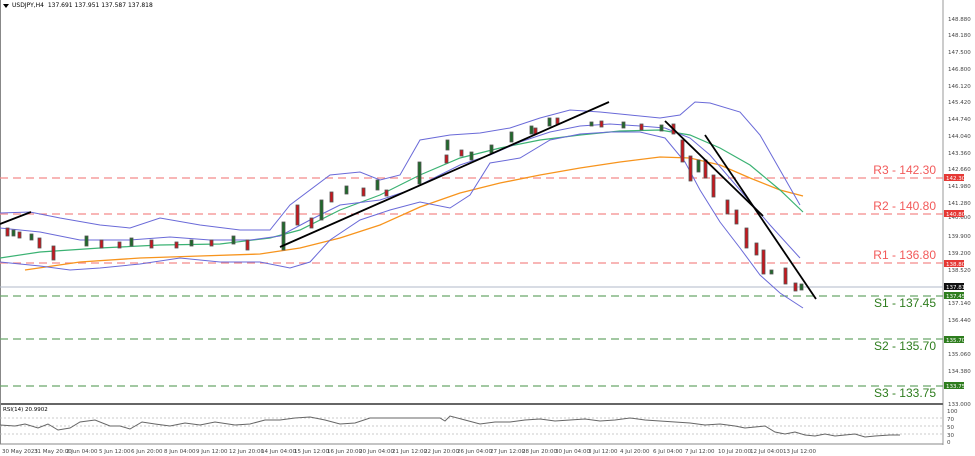 The width and height of the screenshot is (975, 456). What do you see at coordinates (53, 452) in the screenshot?
I see `svg-text: 31 May 20:00` at bounding box center [53, 452].